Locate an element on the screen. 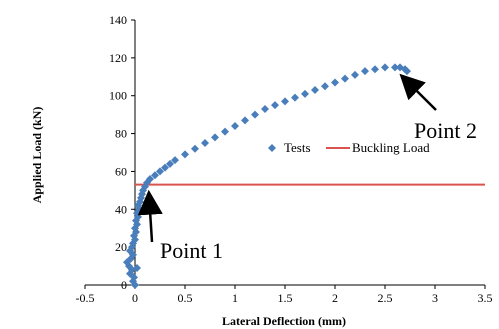  x-tick-label: 0.5 is located at coordinates (185, 298).